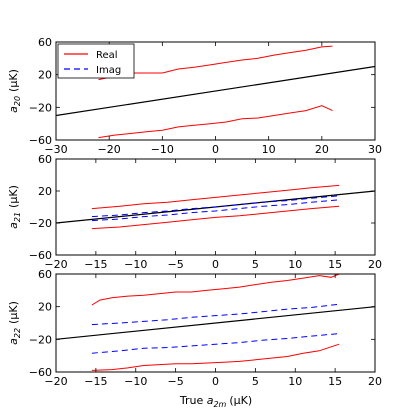 The image size is (415, 415). Describe the element at coordinates (14, 91) in the screenshot. I see `y-axis-label: a20(μK)` at that location.